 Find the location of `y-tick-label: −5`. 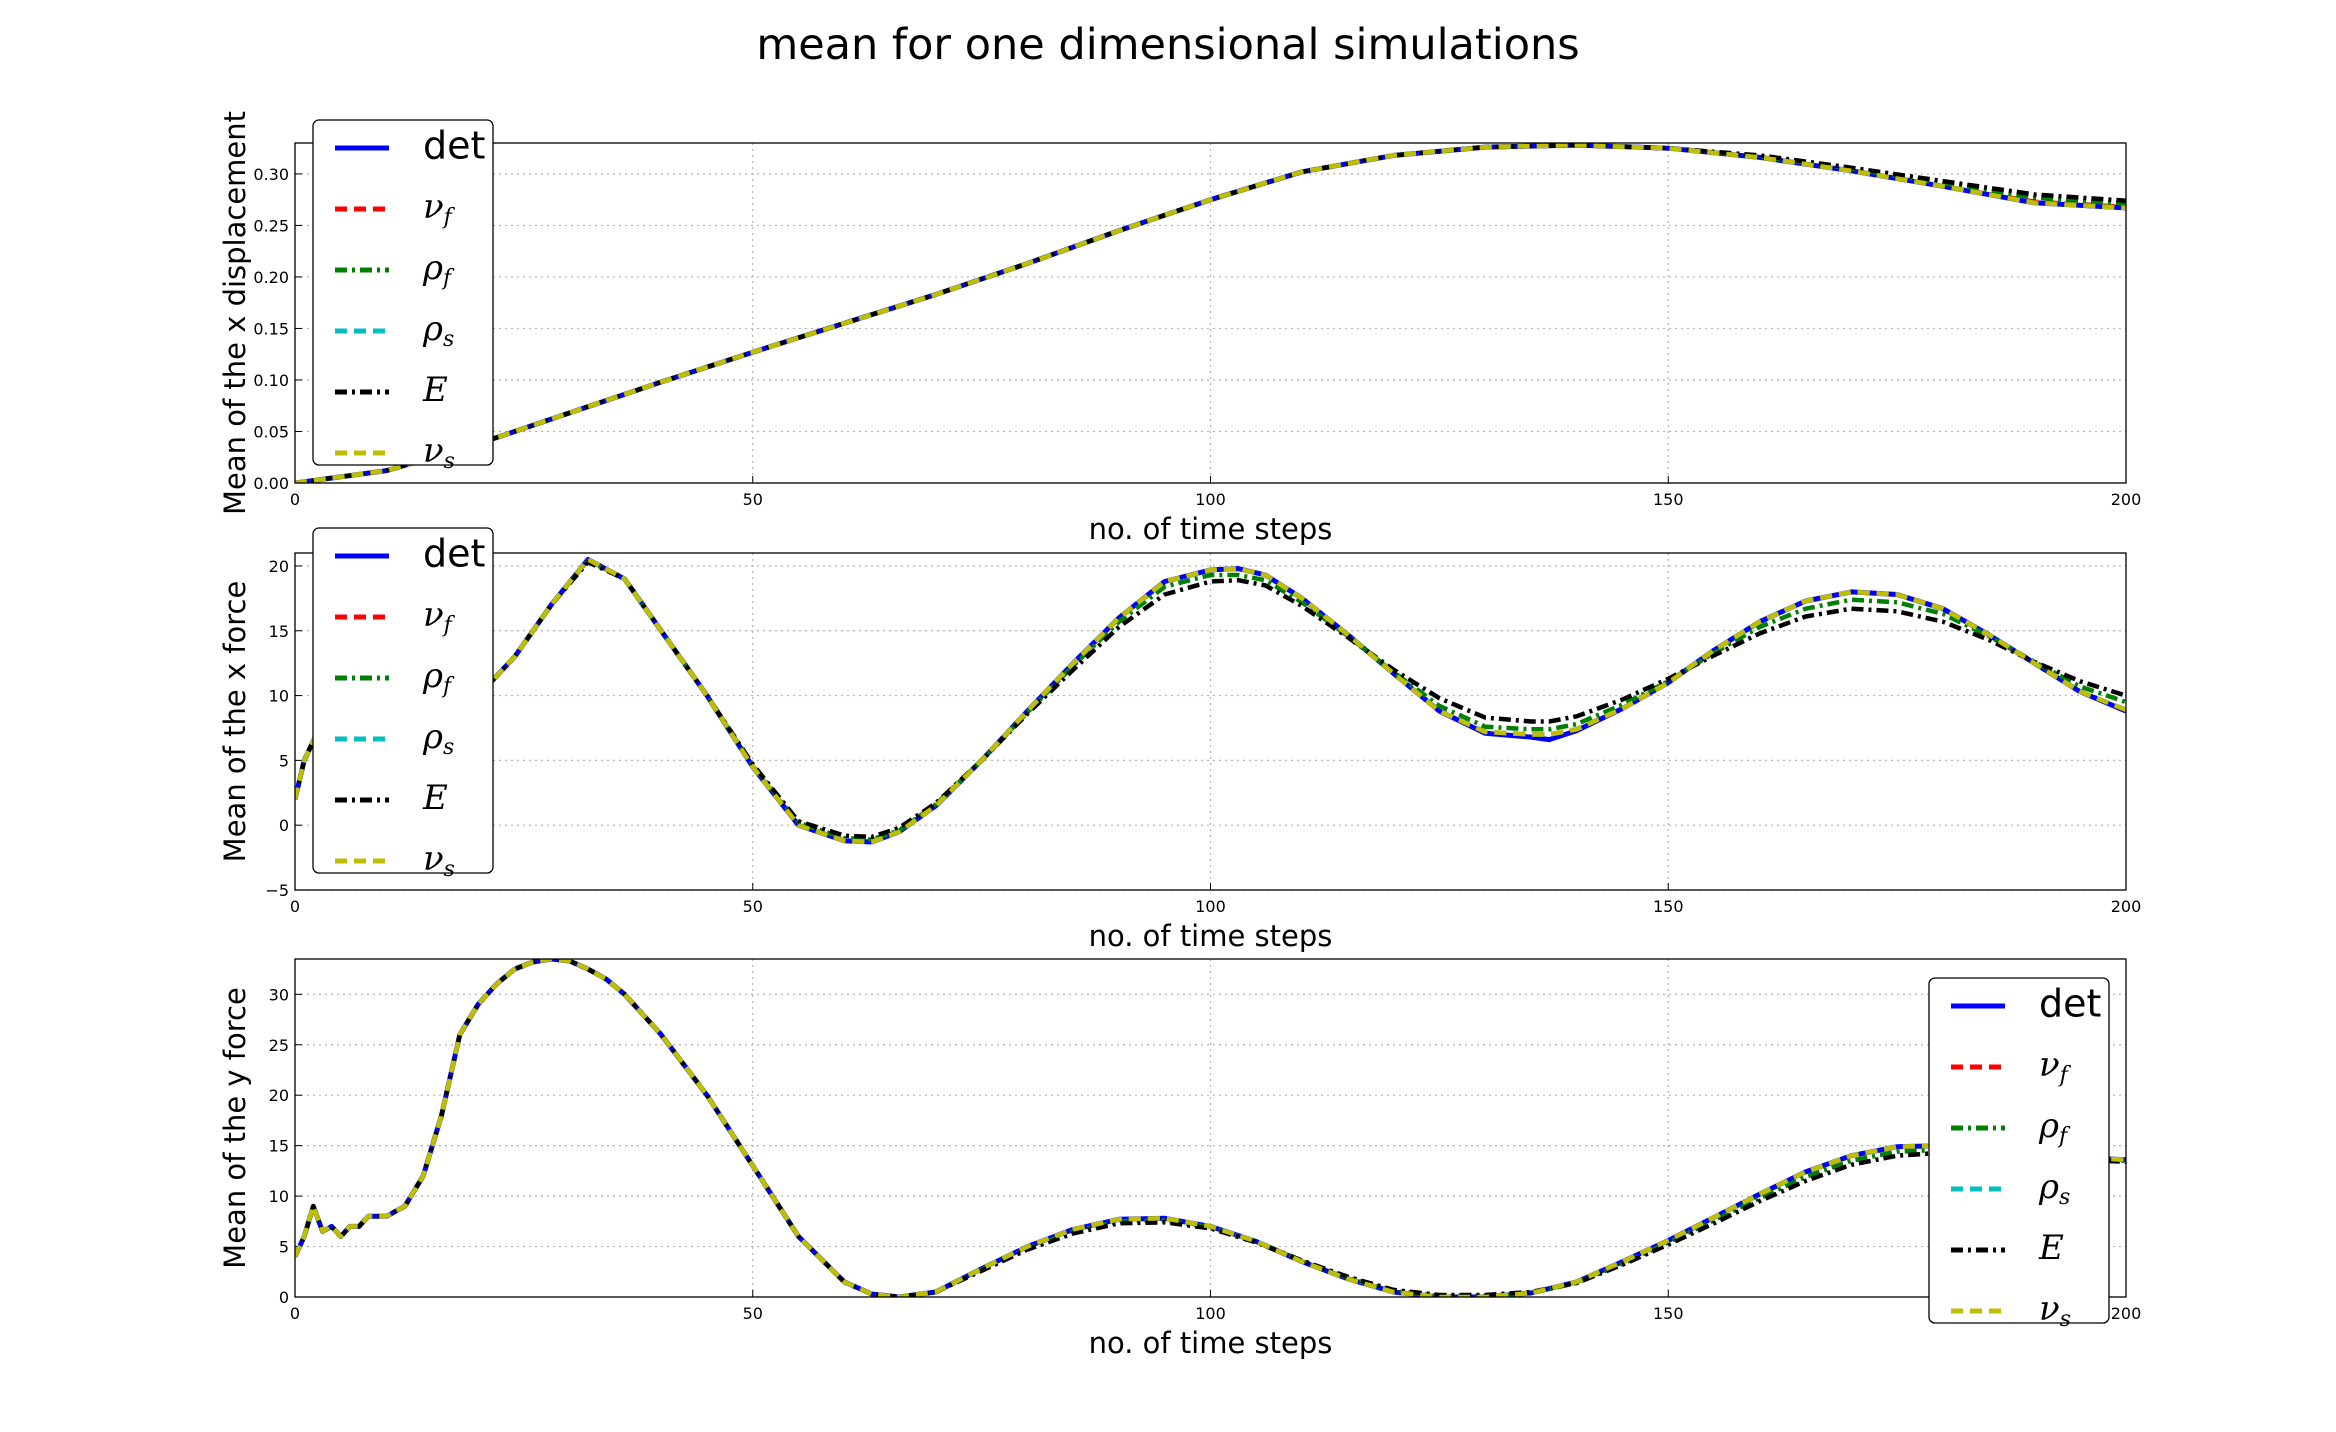

y-tick-label: −5 is located at coordinates (277, 890).